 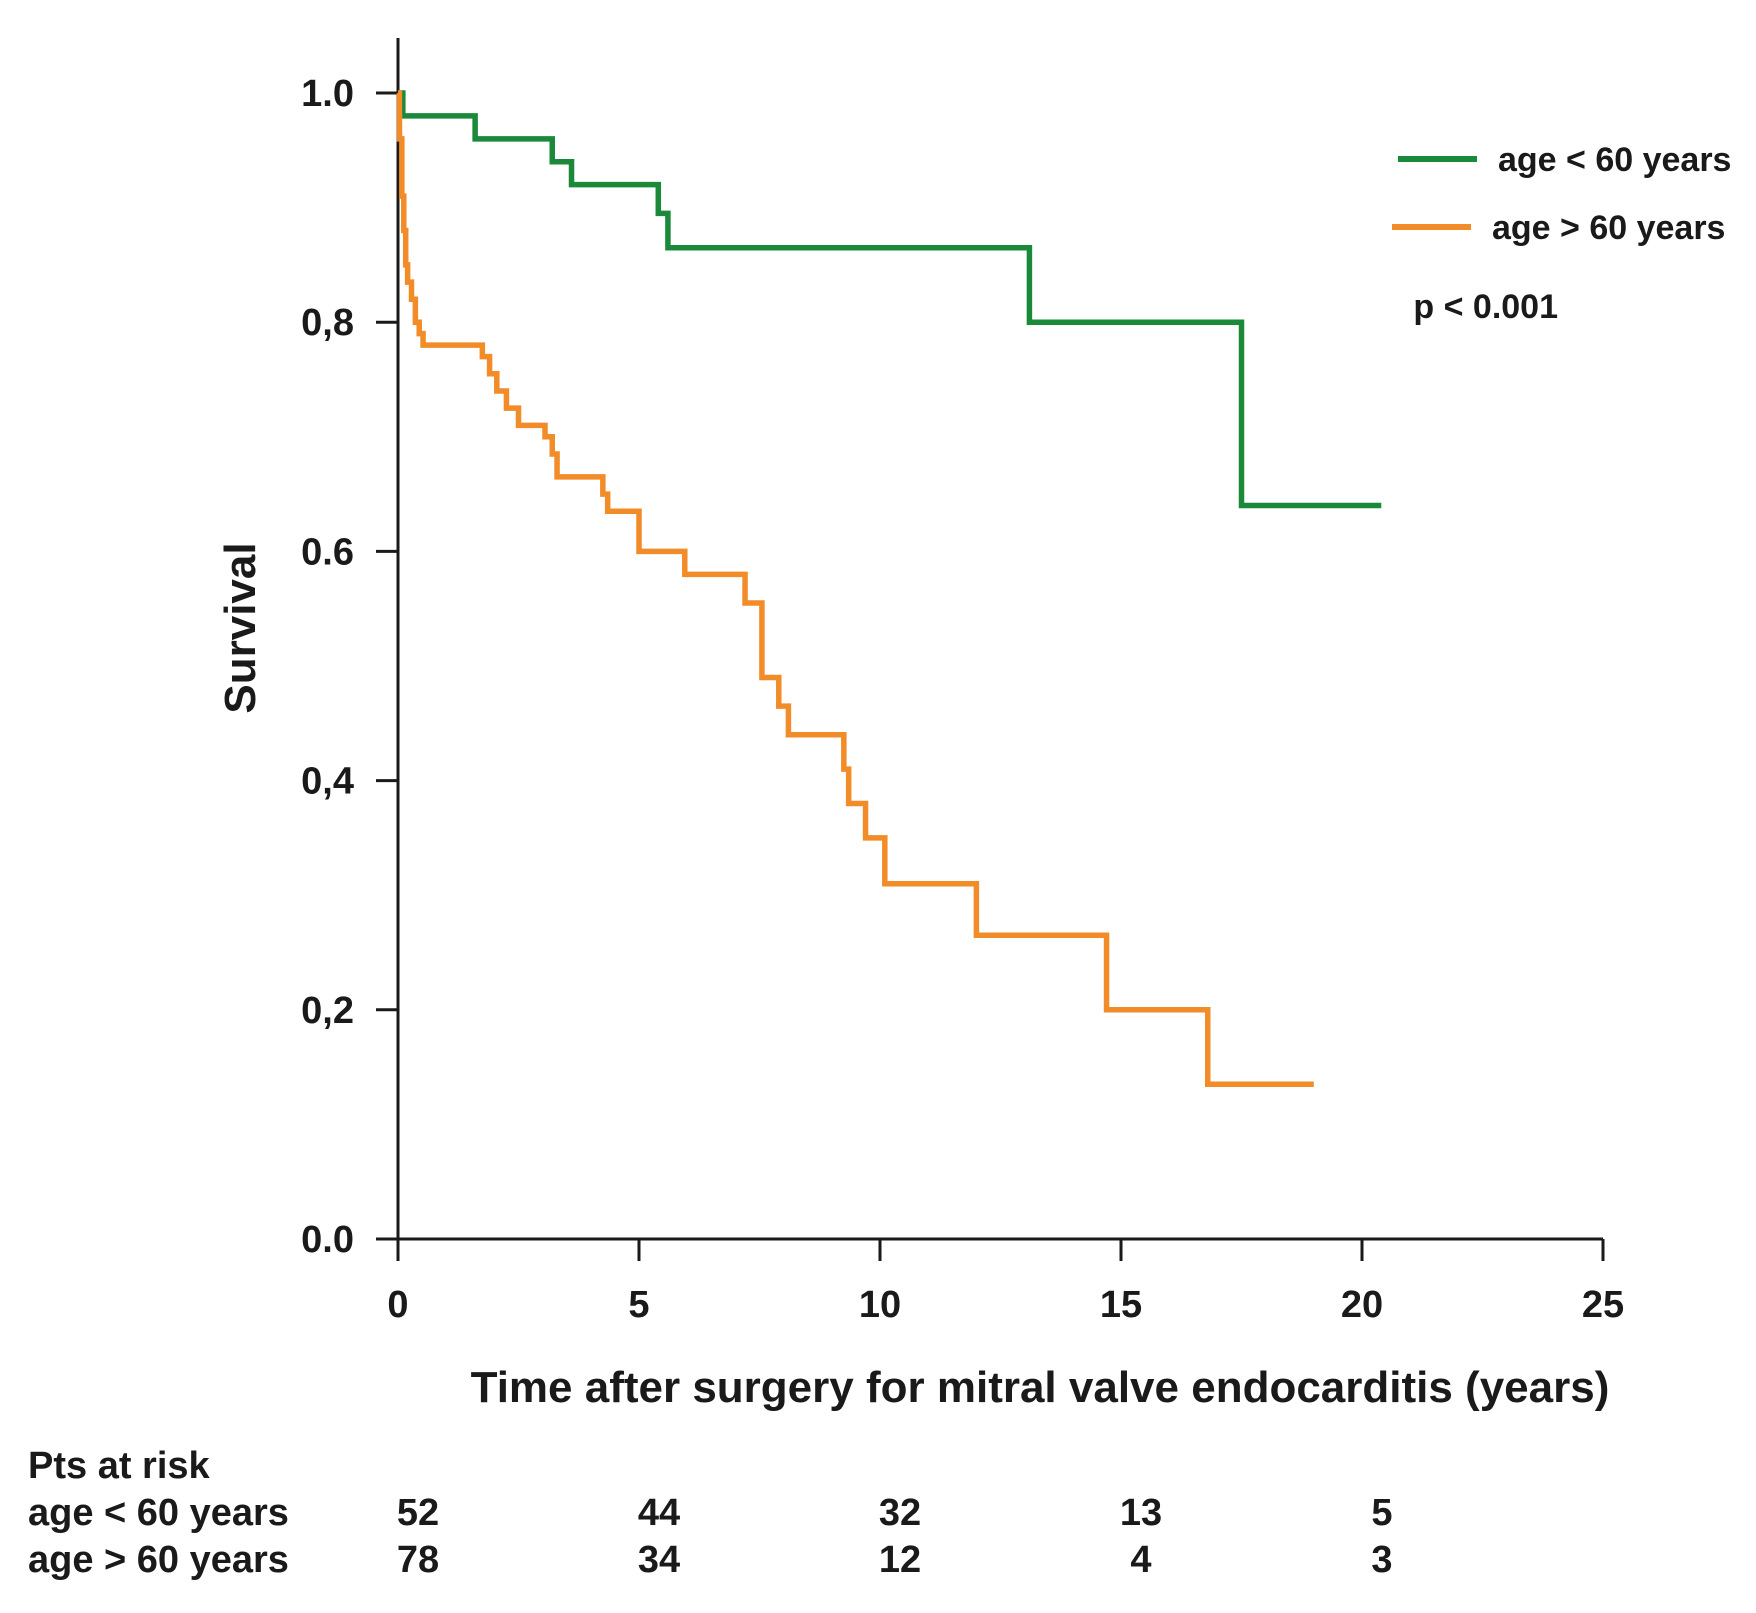 I want to click on p-value-annotation: p < 0.001, so click(x=1485, y=307).